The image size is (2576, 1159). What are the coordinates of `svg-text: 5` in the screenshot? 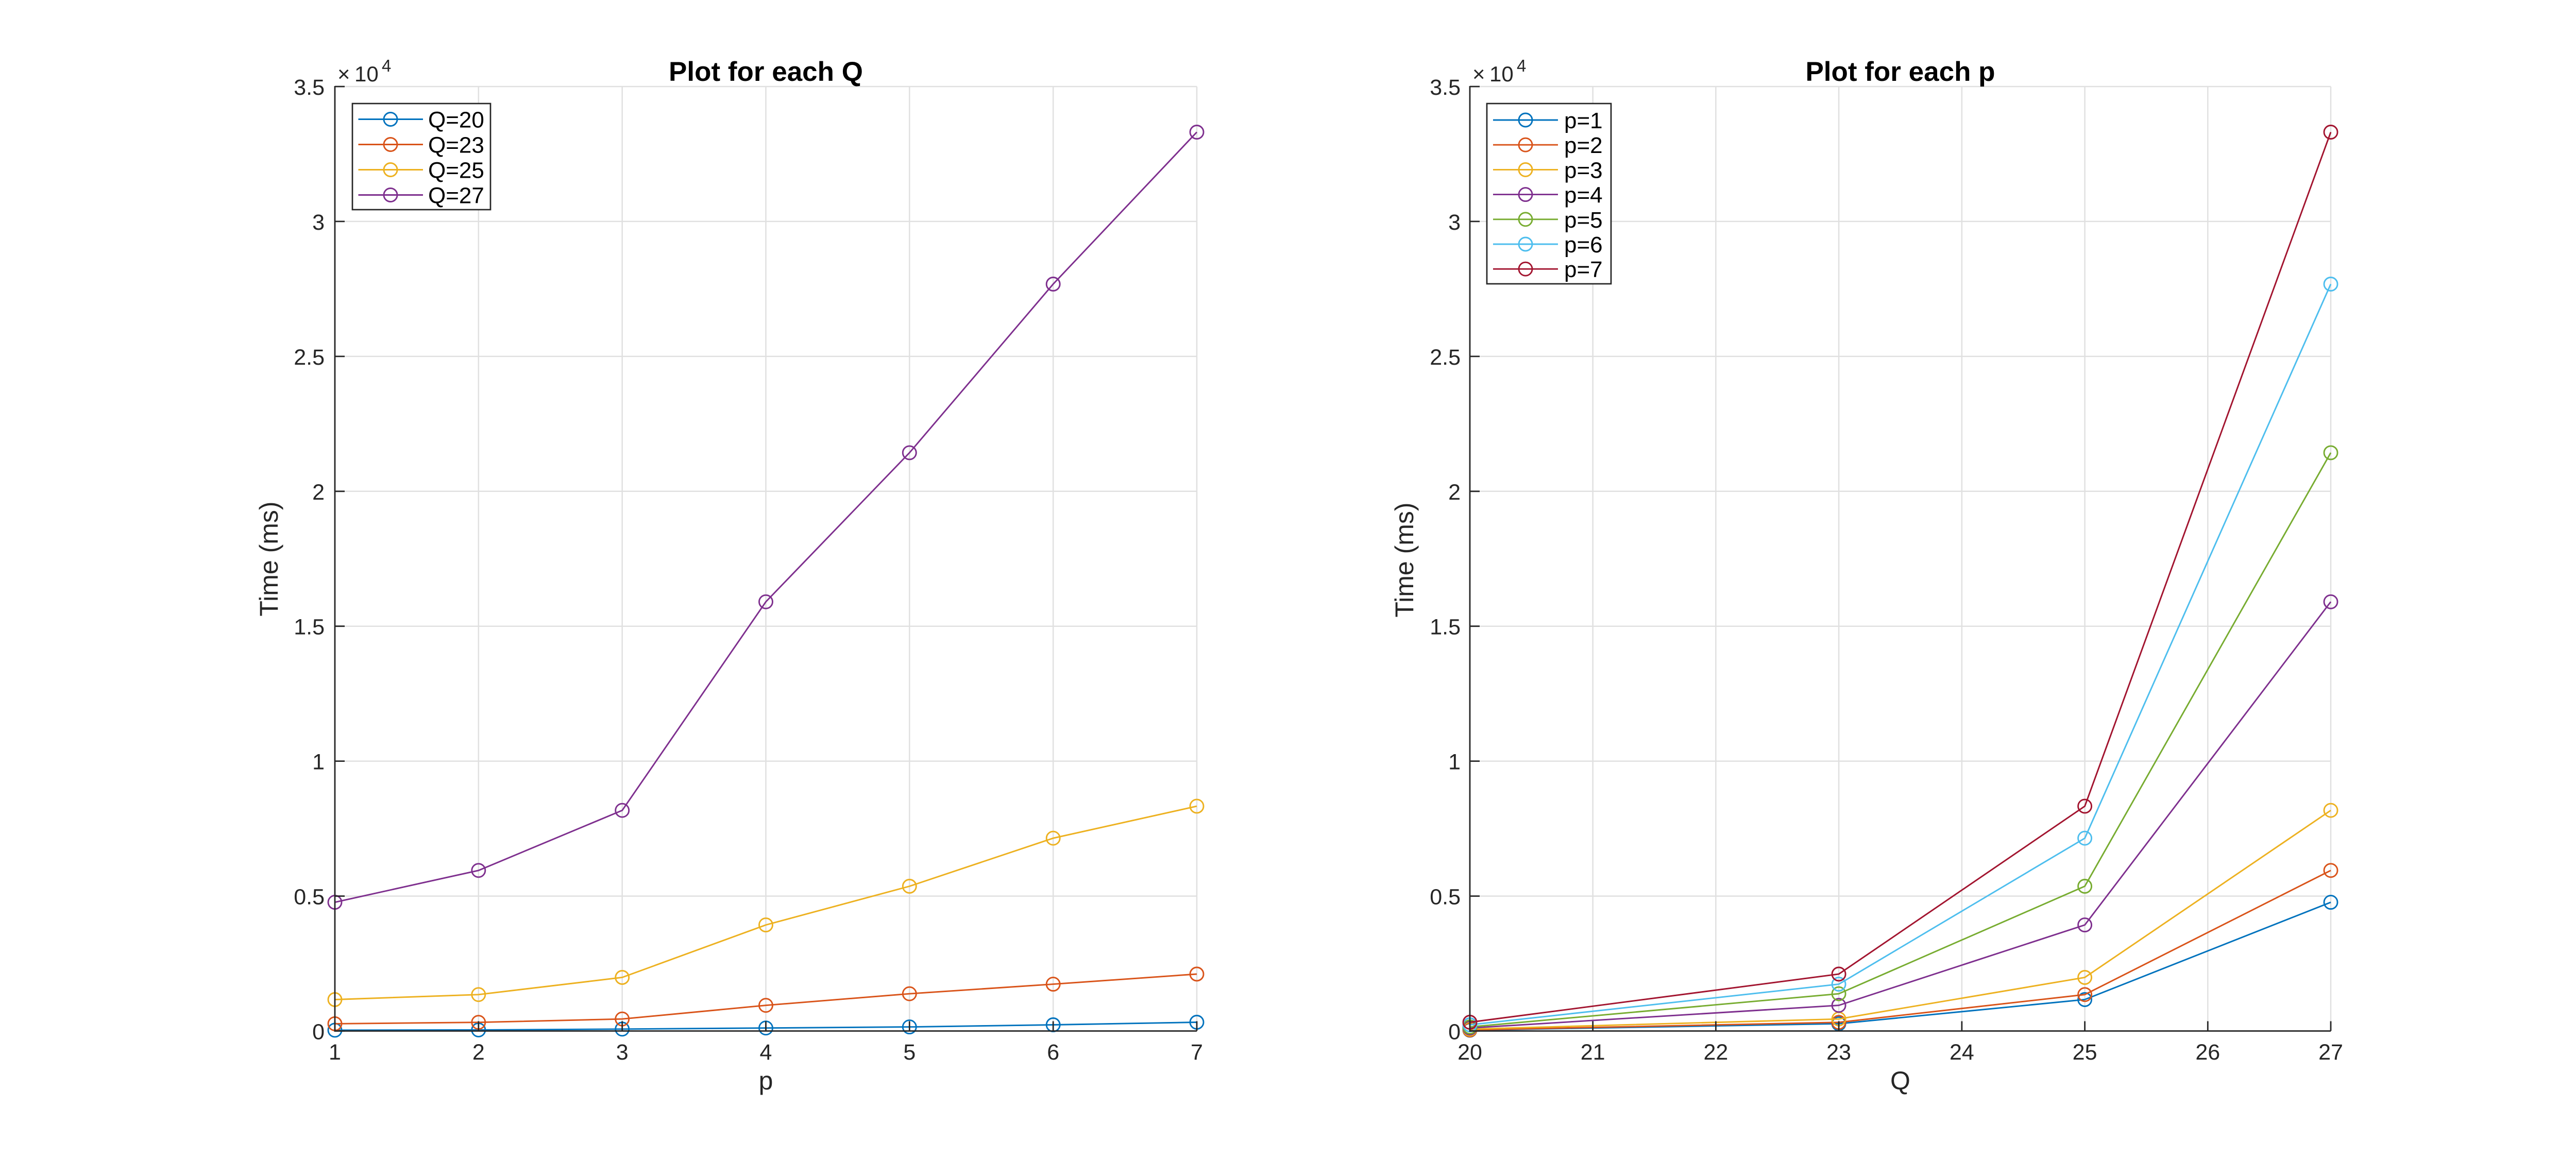 It's located at (909, 1052).